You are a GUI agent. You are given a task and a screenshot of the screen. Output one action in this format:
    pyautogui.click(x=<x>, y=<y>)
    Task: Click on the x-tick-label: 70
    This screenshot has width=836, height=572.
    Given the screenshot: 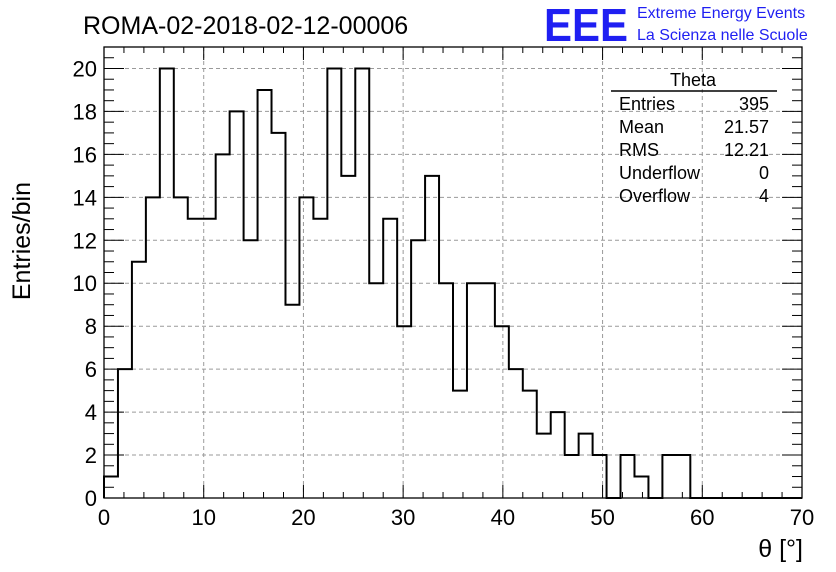 What is the action you would take?
    pyautogui.click(x=802, y=517)
    